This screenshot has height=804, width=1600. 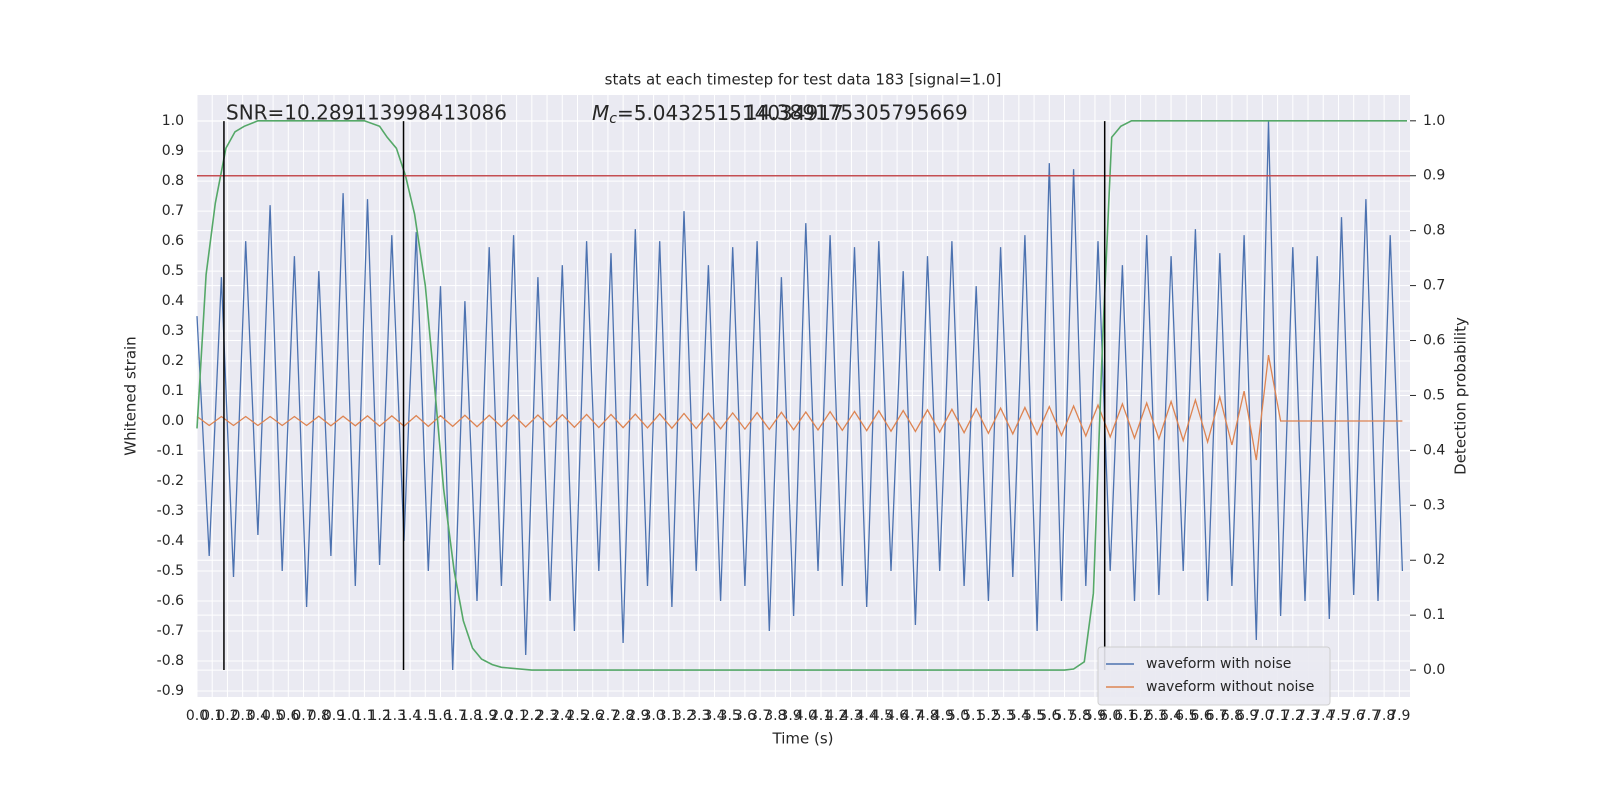 What do you see at coordinates (1369, 716) in the screenshot?
I see `x-tick-label: 7.7` at bounding box center [1369, 716].